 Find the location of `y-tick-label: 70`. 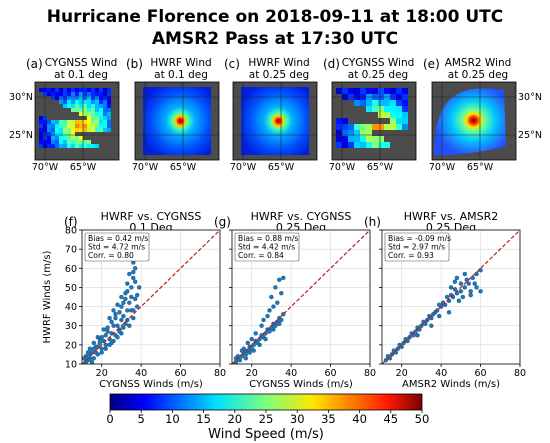

y-tick-label: 70 is located at coordinates (71, 250).